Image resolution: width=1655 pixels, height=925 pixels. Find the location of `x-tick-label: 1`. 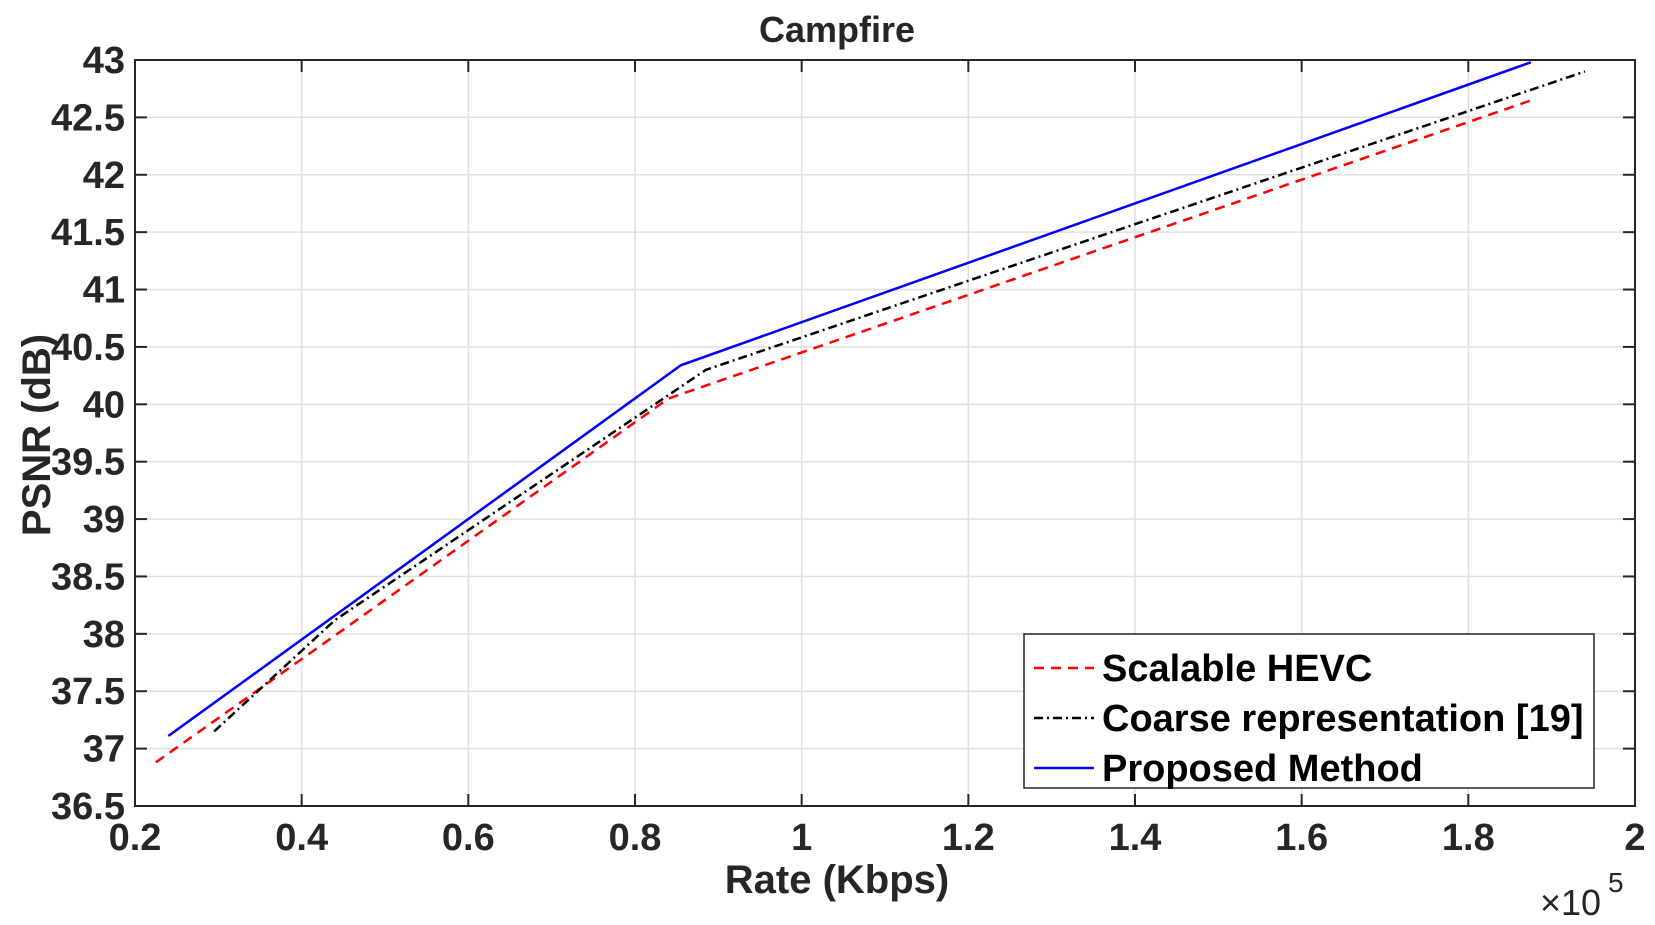

x-tick-label: 1 is located at coordinates (801, 838).